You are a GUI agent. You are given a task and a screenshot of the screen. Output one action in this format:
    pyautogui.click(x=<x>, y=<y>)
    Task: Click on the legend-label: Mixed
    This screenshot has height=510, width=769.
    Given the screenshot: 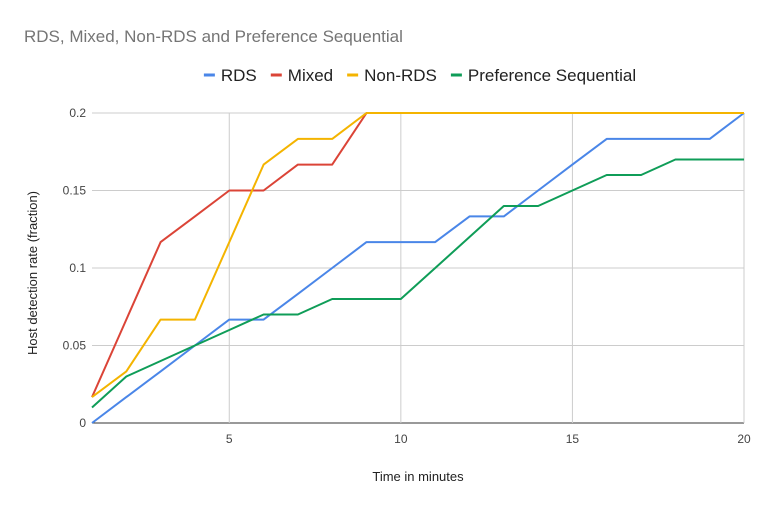 What is the action you would take?
    pyautogui.click(x=310, y=75)
    